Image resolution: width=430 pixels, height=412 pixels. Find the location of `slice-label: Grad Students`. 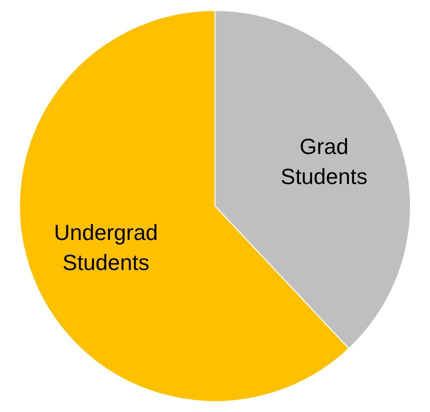

slice-label: Grad Students is located at coordinates (324, 161).